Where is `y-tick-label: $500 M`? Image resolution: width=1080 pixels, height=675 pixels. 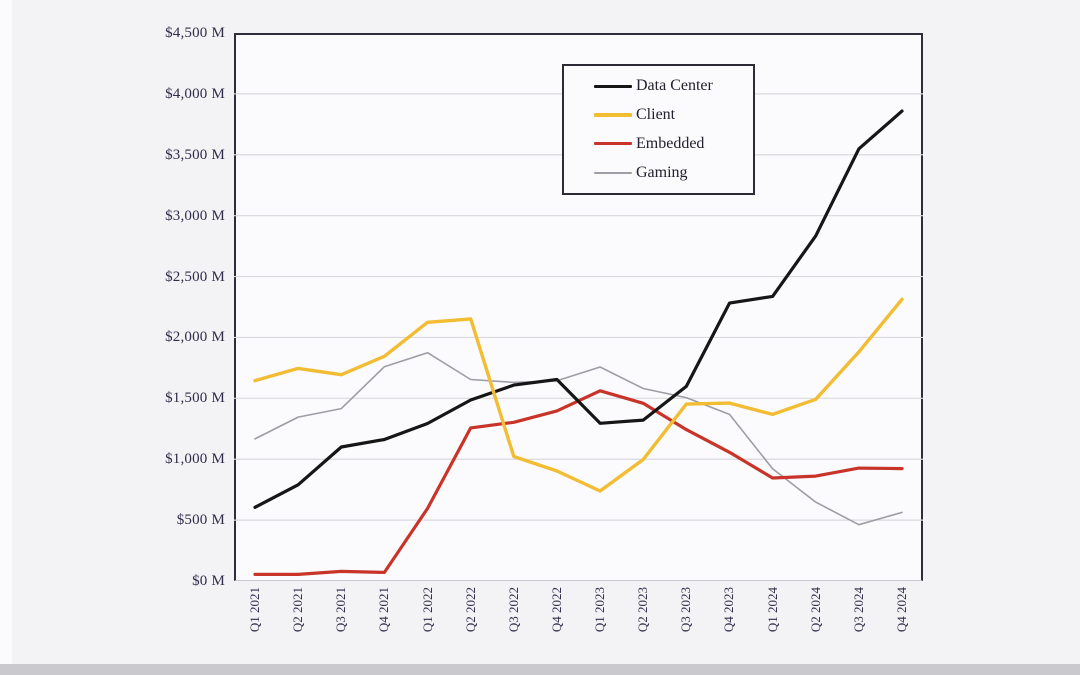
y-tick-label: $500 M is located at coordinates (200, 520).